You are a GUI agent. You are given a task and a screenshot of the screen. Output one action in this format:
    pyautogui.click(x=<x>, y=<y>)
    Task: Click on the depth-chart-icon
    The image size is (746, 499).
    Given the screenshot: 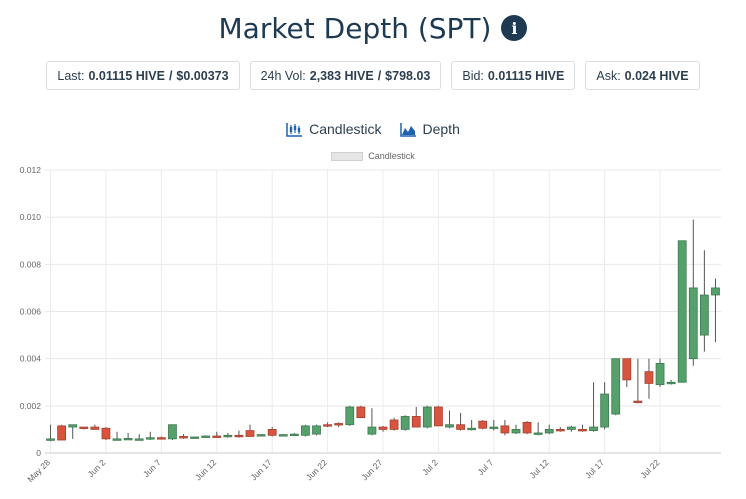 What is the action you would take?
    pyautogui.click(x=408, y=129)
    